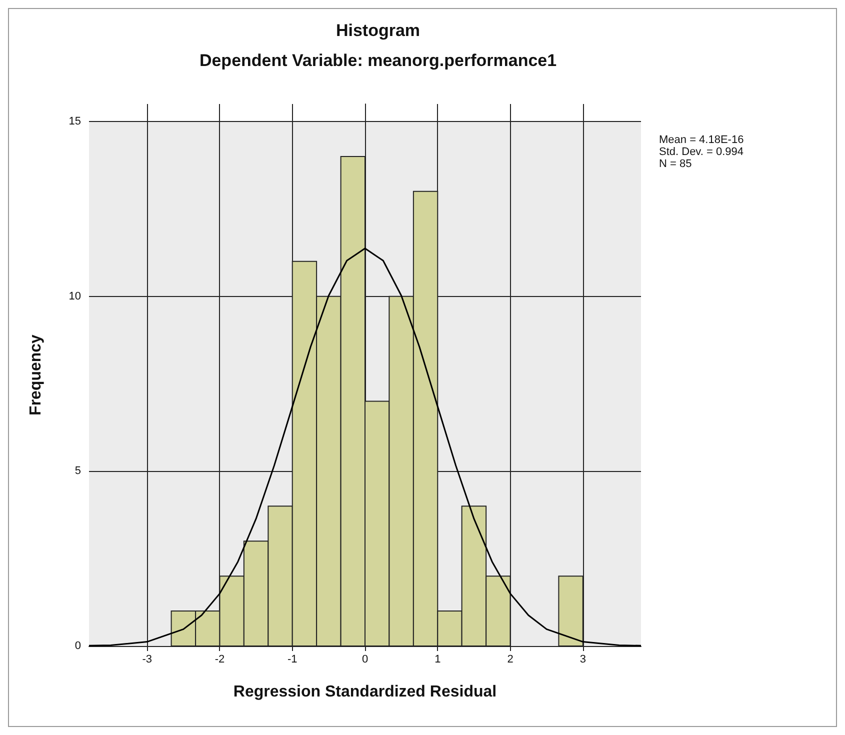  I want to click on x-tick-label: -2, so click(219, 660).